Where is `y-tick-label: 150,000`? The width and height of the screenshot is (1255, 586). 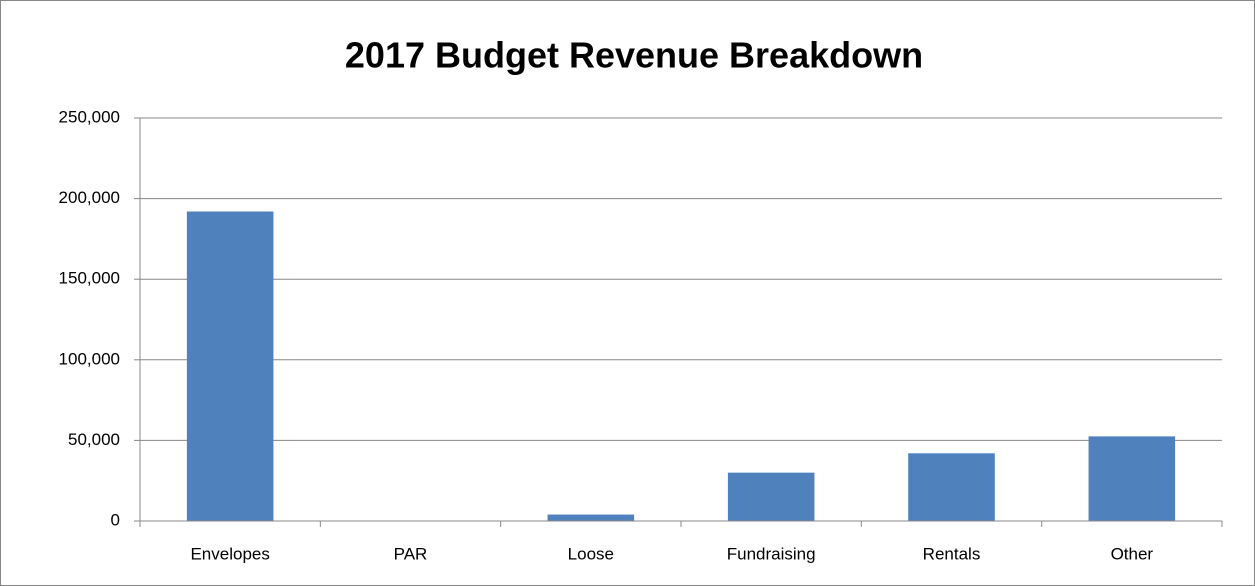
y-tick-label: 150,000 is located at coordinates (89, 278).